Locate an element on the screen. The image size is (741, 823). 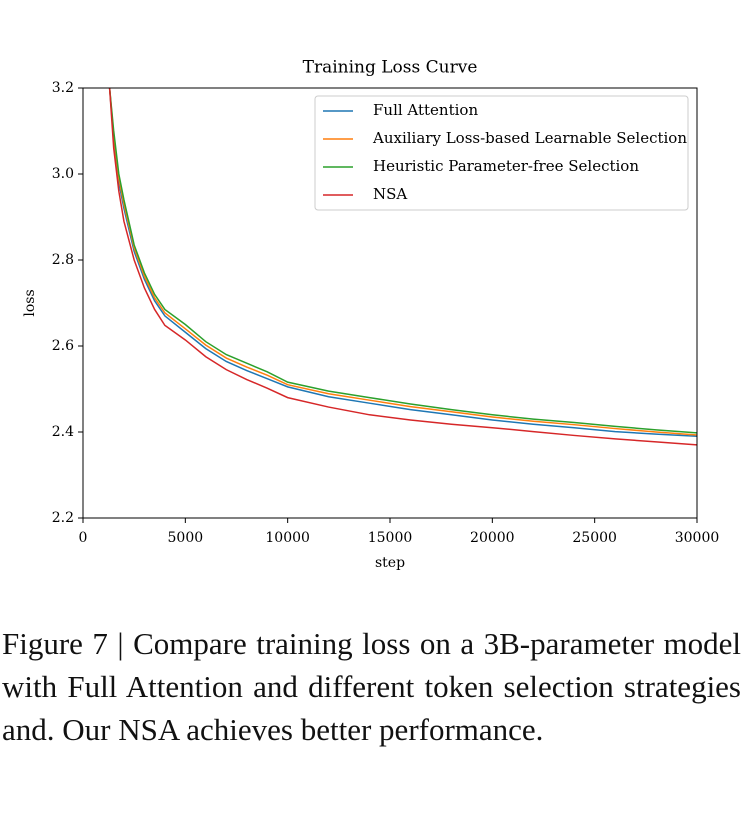
x-tick-label: 10000 is located at coordinates (287, 538).